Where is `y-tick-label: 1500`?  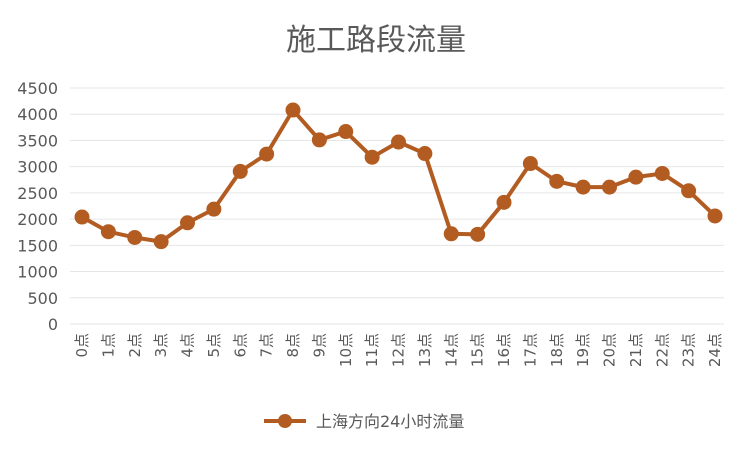 y-tick-label: 1500 is located at coordinates (37, 245).